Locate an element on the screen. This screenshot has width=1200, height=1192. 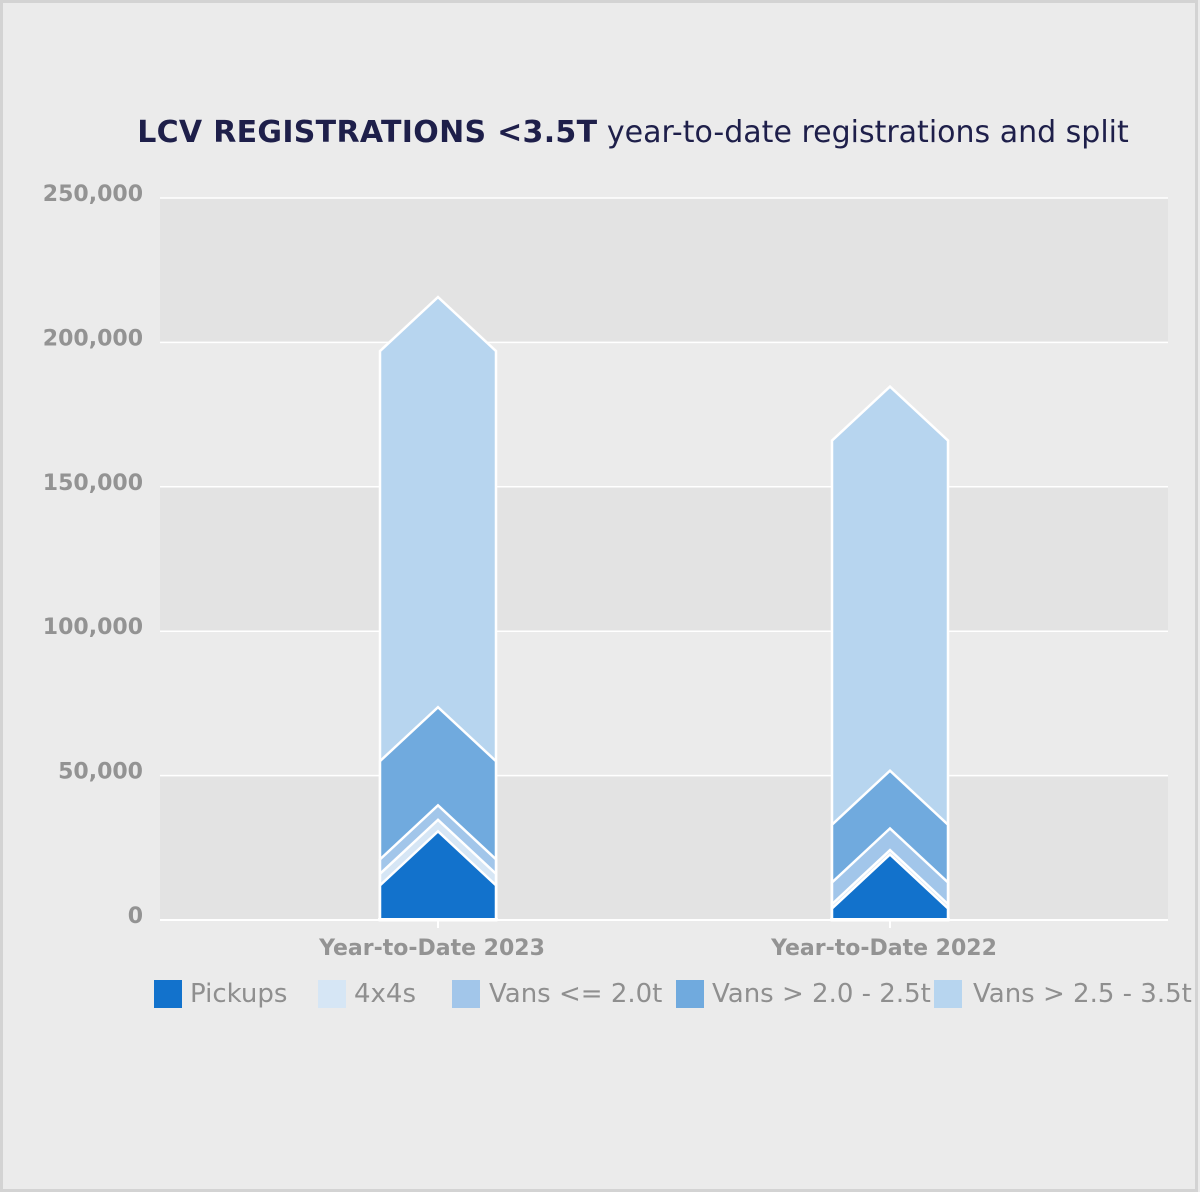
y-tick-label: 0 is located at coordinates (135, 916).